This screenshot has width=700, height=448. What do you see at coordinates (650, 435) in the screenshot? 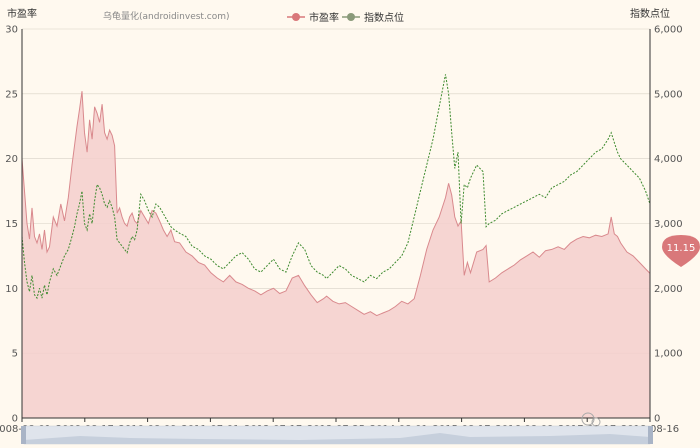
I see `slider-handle-right` at bounding box center [650, 435].